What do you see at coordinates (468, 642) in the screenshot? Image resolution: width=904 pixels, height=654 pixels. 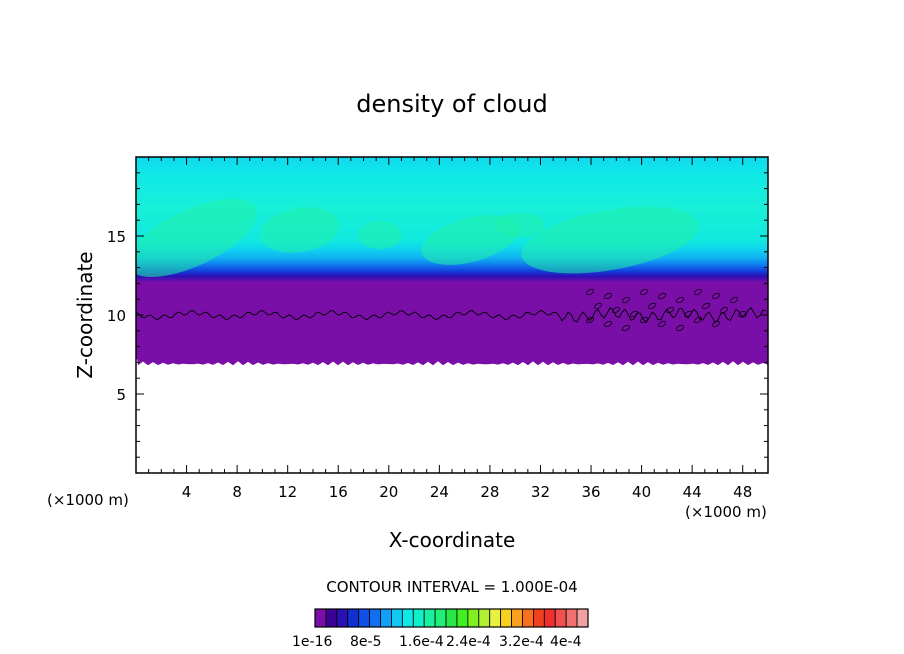 I see `colorbar-label: 2.4e-4` at bounding box center [468, 642].